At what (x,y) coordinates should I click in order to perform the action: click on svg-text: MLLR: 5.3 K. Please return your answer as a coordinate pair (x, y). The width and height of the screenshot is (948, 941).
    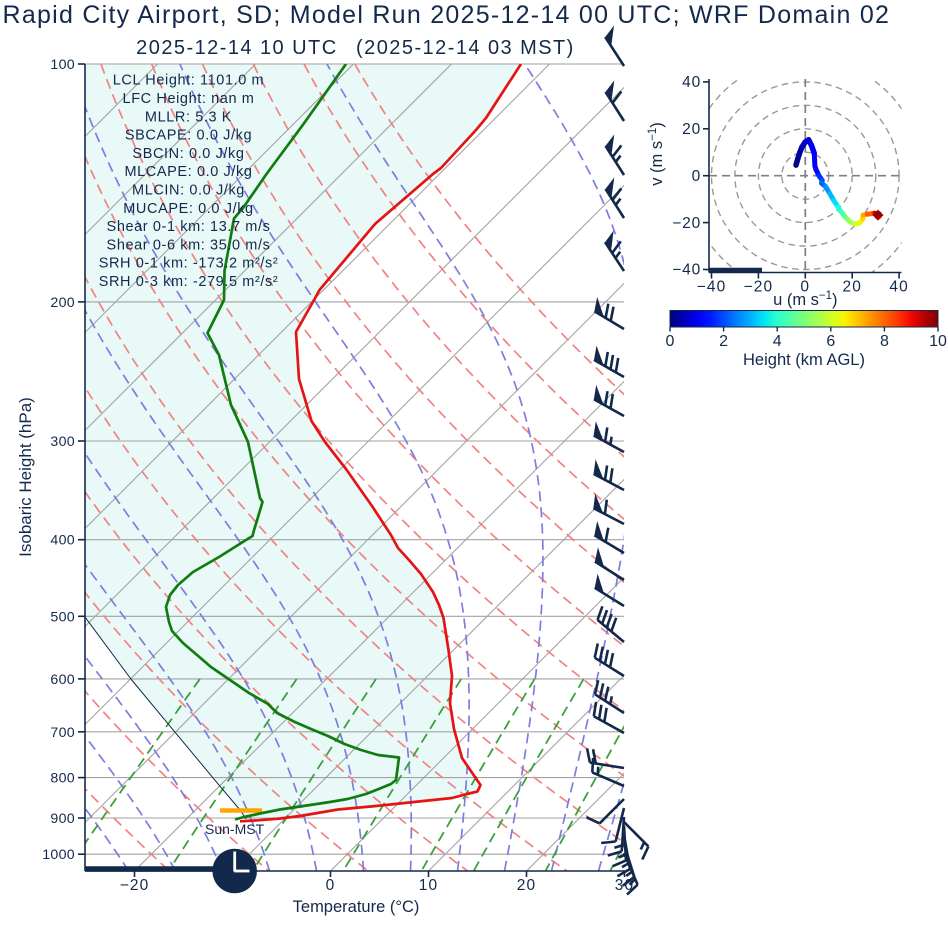
    Looking at the image, I should click on (188, 117).